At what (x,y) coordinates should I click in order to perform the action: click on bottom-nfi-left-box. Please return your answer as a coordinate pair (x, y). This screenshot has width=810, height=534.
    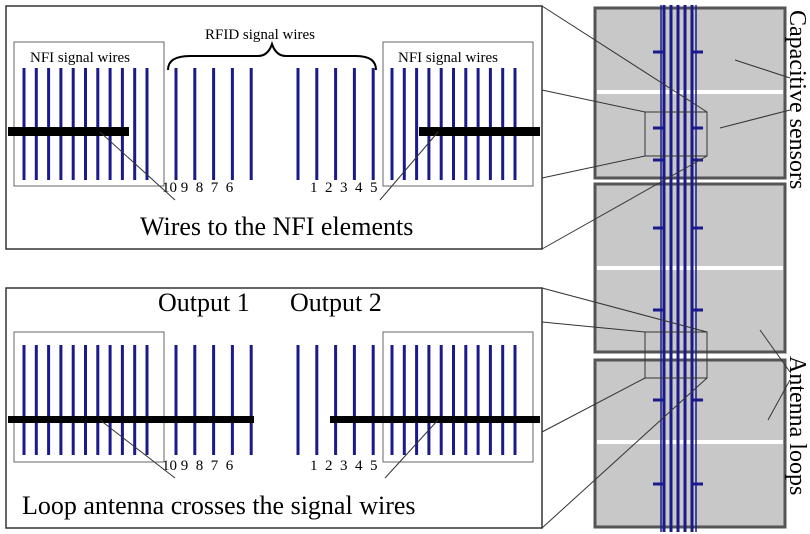
    Looking at the image, I should click on (89, 397).